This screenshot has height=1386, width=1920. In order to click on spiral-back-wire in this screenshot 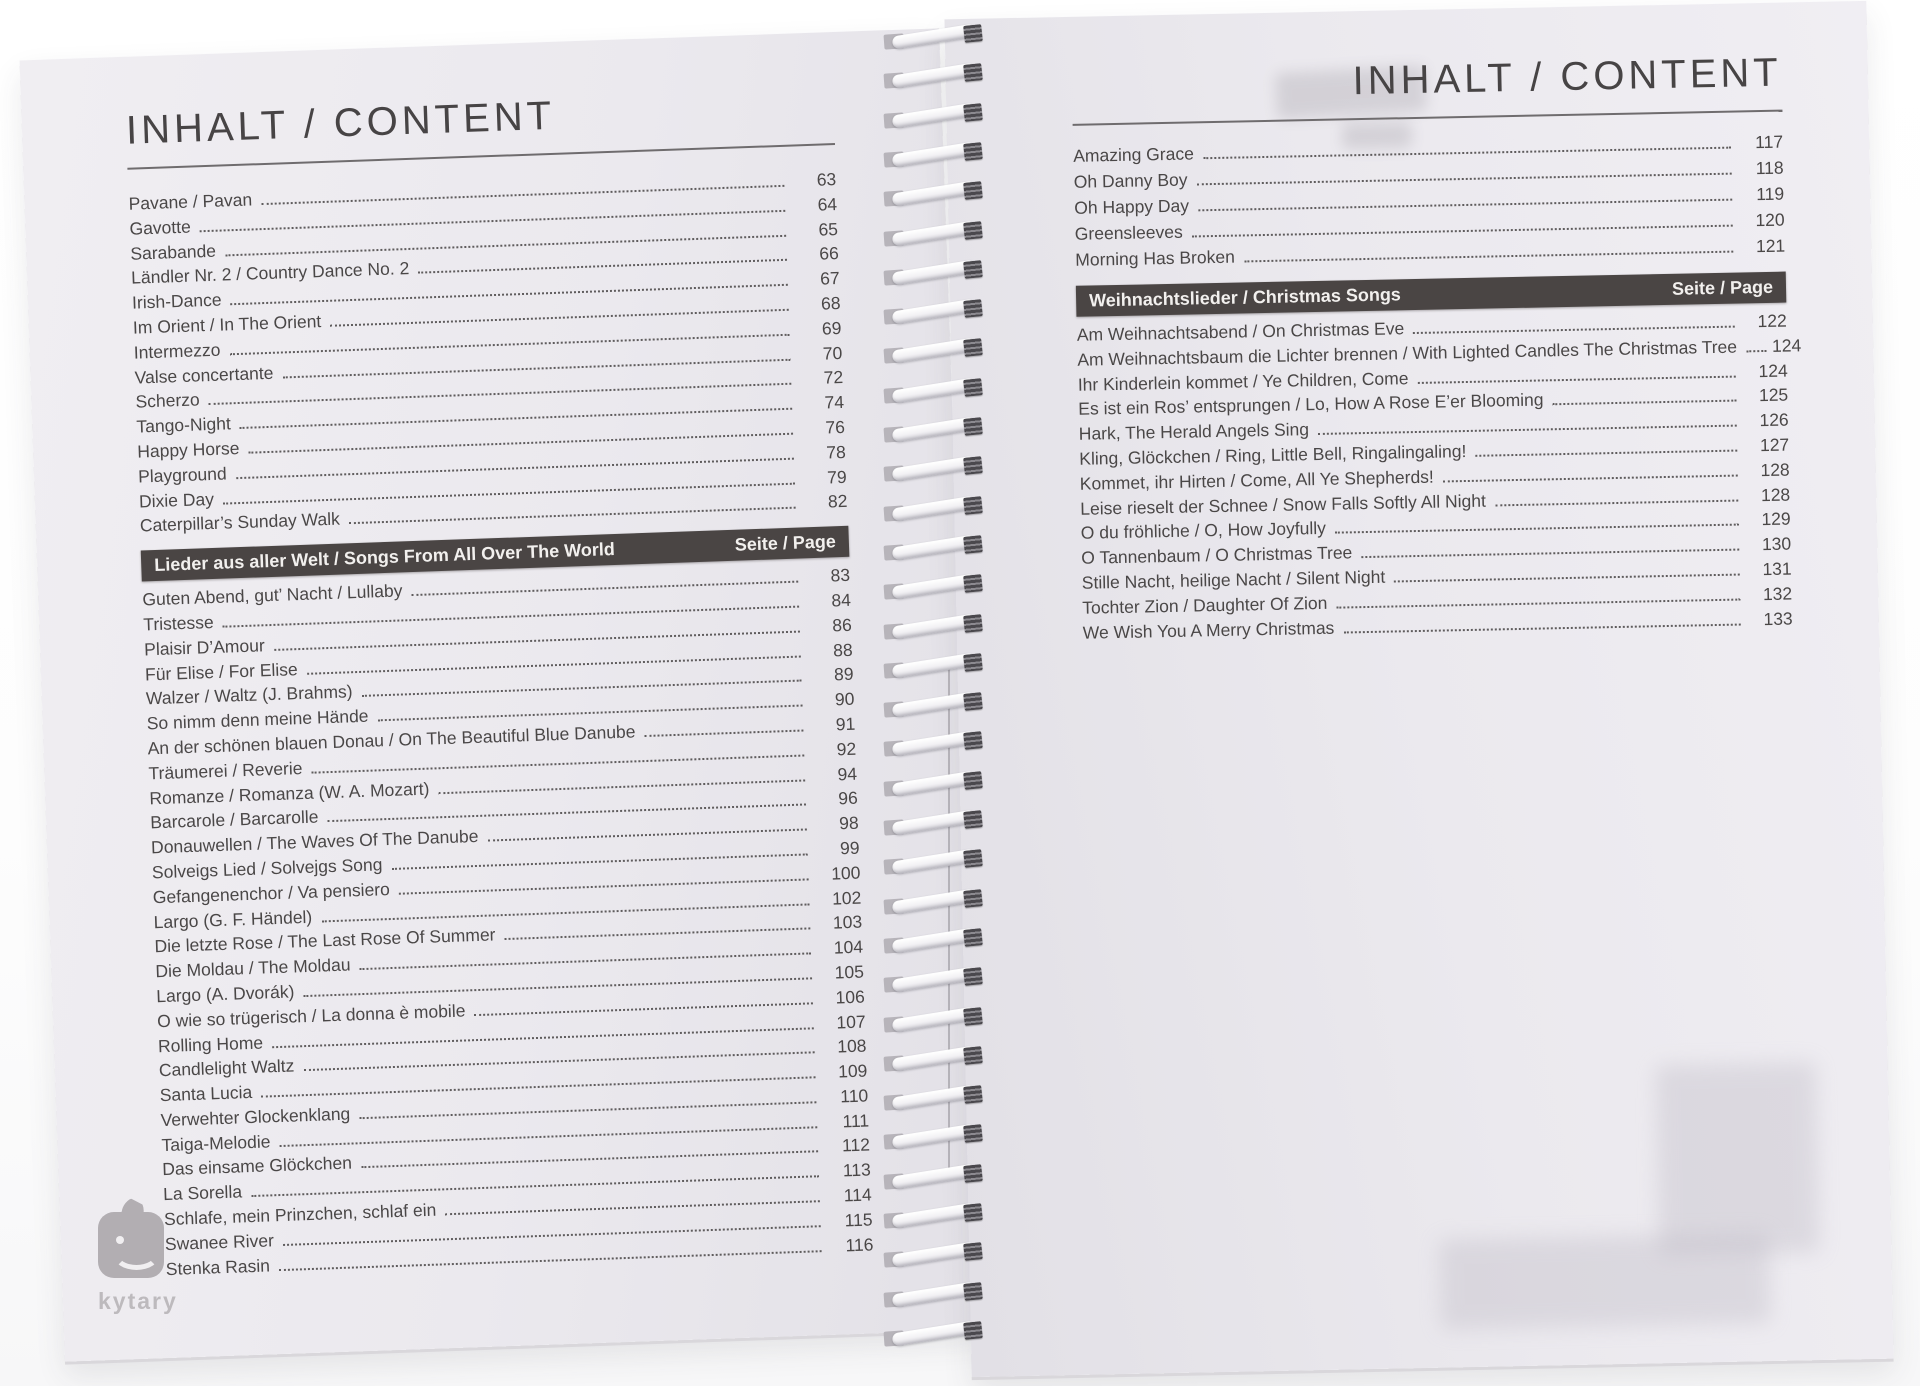, I will do `click(949, 920)`.